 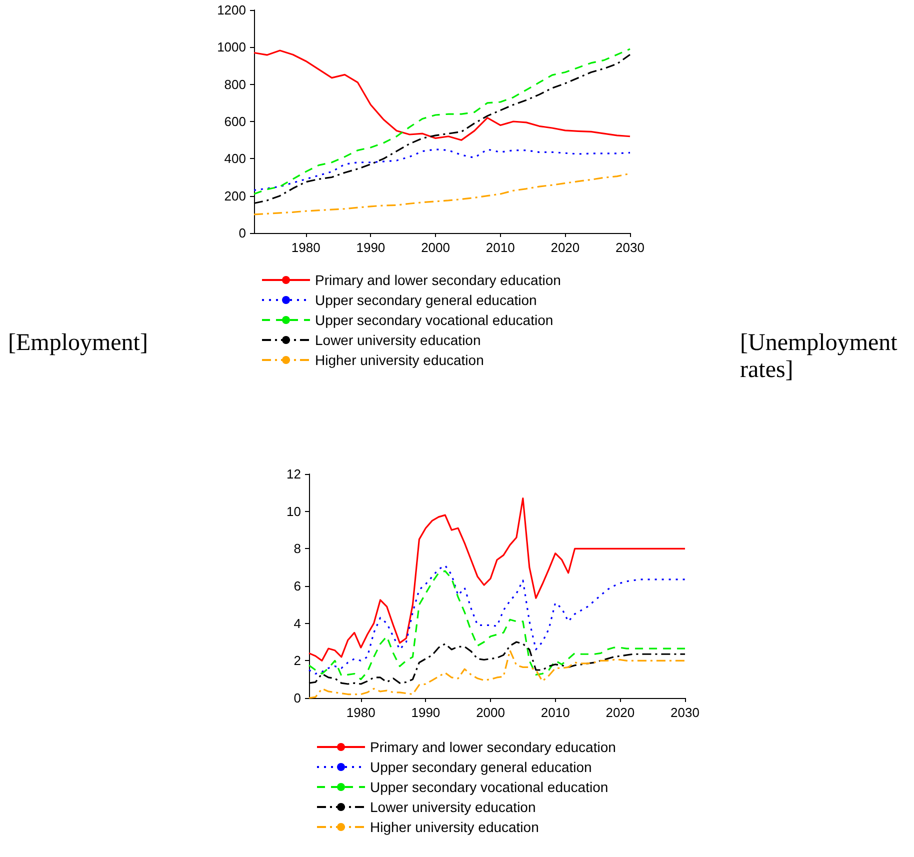 I want to click on y-tick-label: 6, so click(x=297, y=586).